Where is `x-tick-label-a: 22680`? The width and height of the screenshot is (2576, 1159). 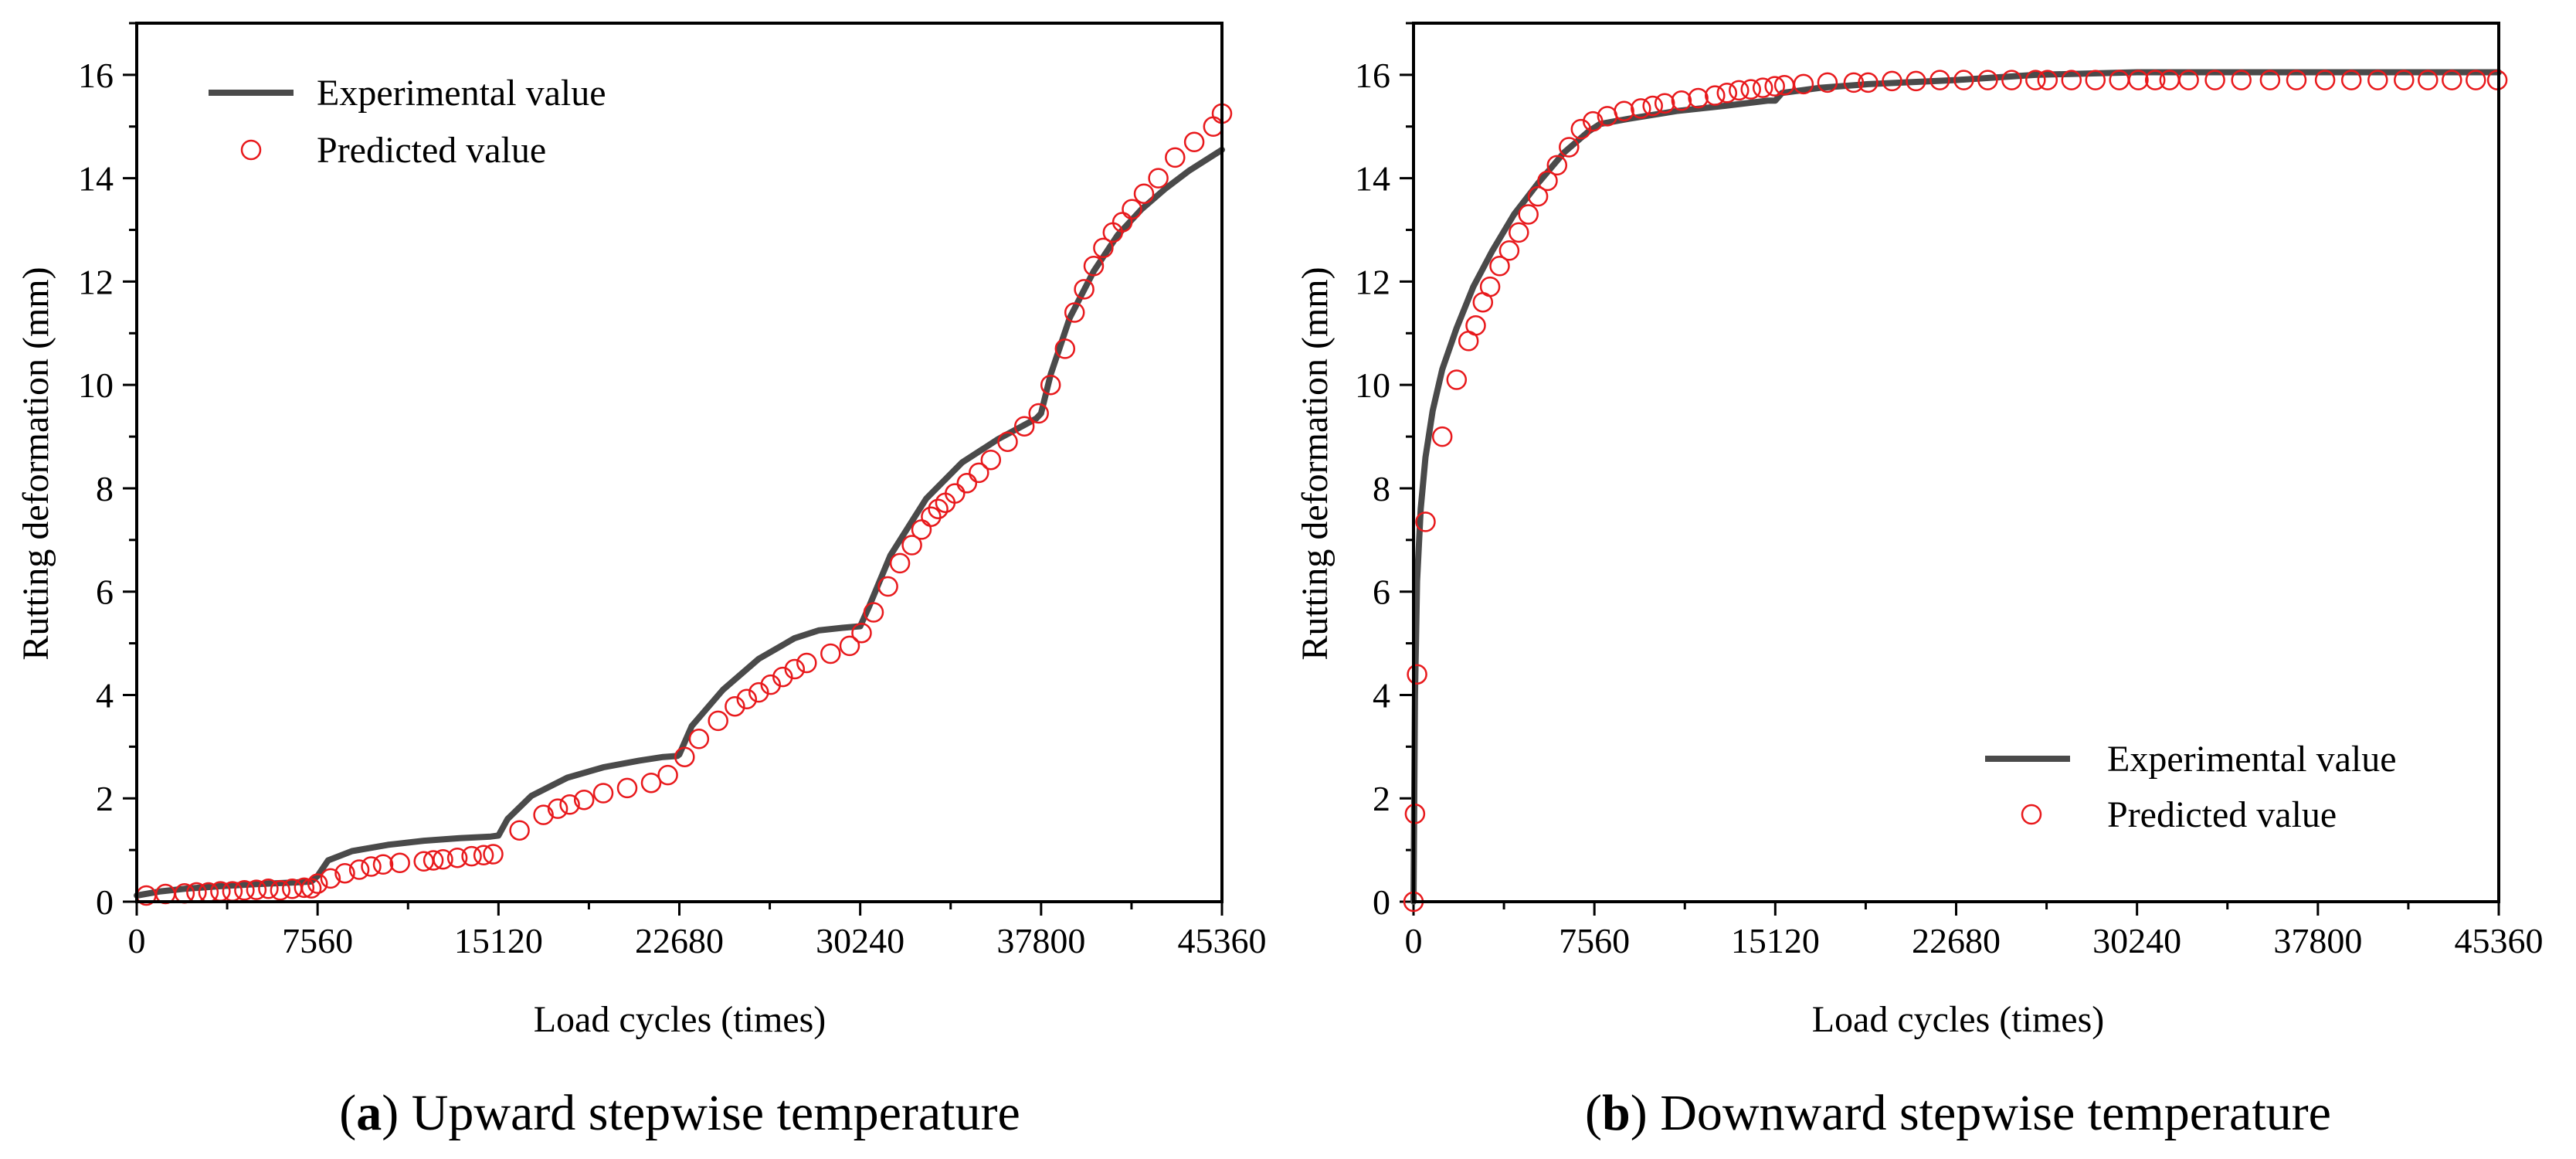
x-tick-label-a: 22680 is located at coordinates (679, 940).